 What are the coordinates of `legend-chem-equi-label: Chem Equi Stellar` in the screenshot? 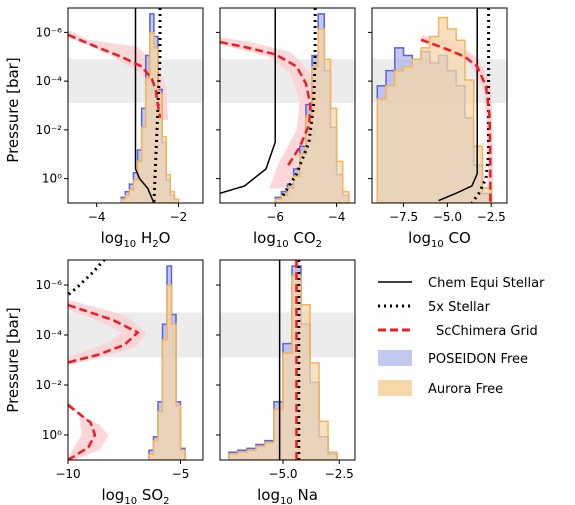 It's located at (486, 283).